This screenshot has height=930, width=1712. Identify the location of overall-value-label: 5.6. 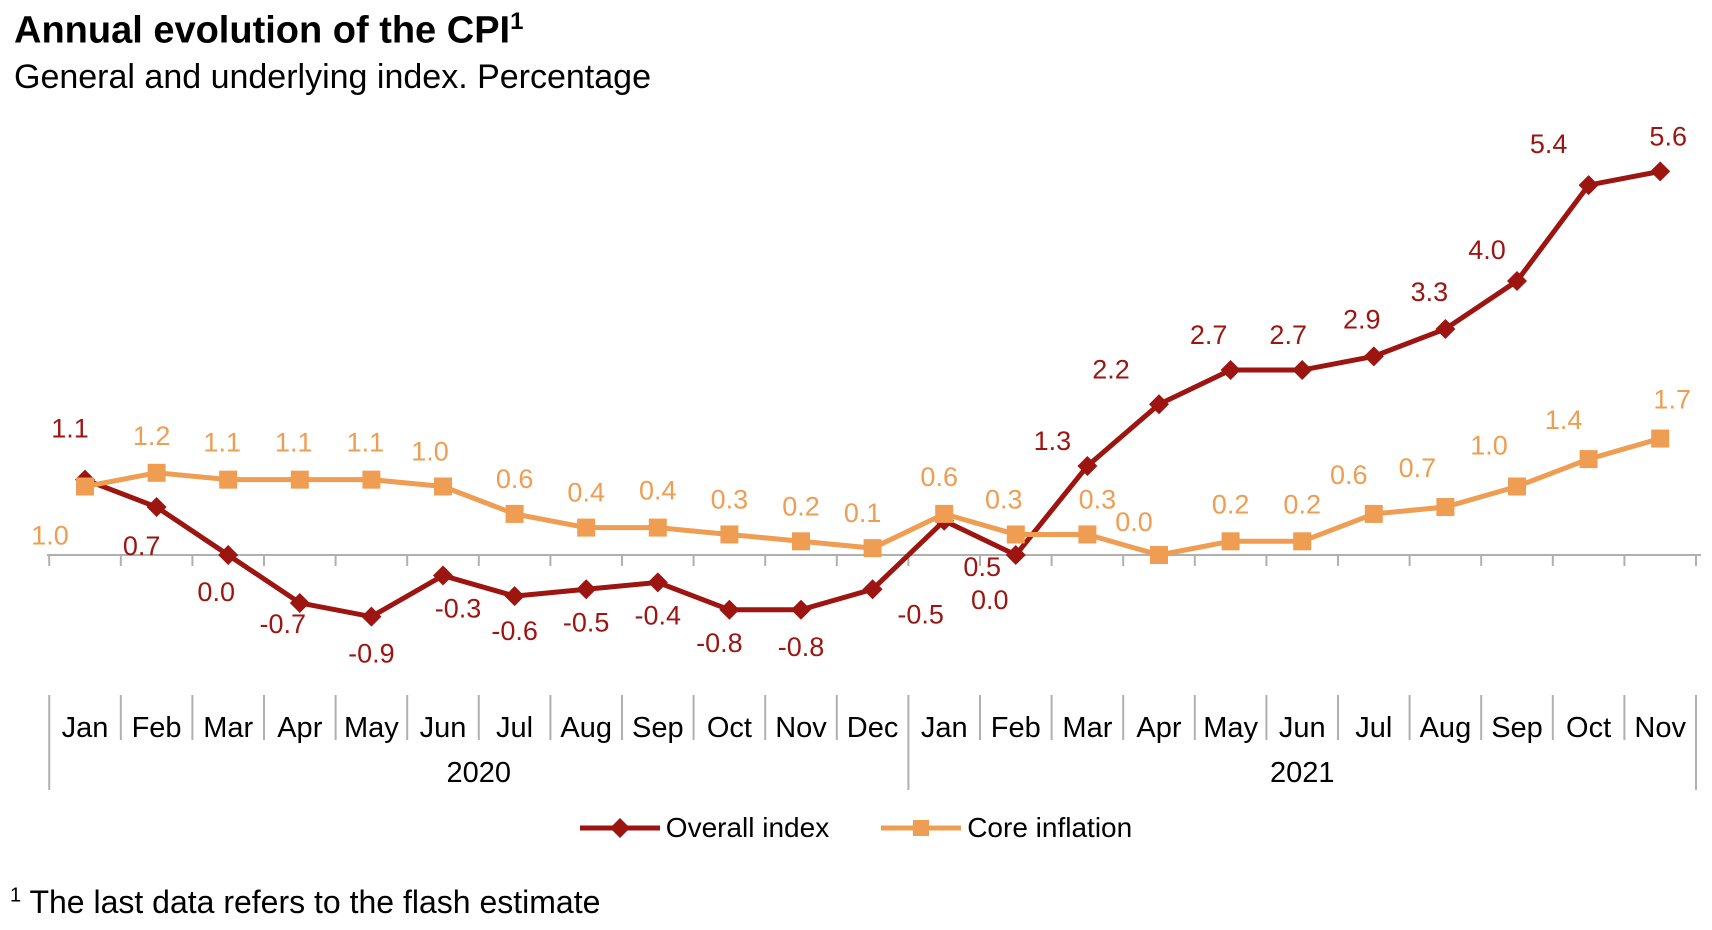
(1668, 136).